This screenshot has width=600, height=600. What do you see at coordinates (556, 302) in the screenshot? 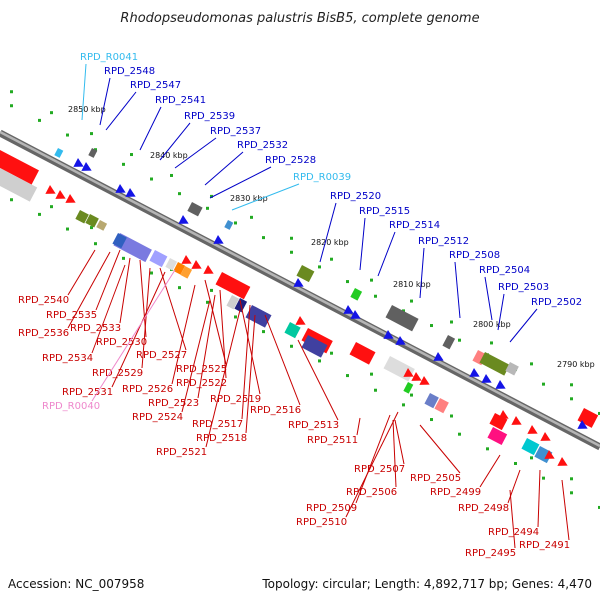
I see `forward-gene-label: RPD_2502` at bounding box center [556, 302].